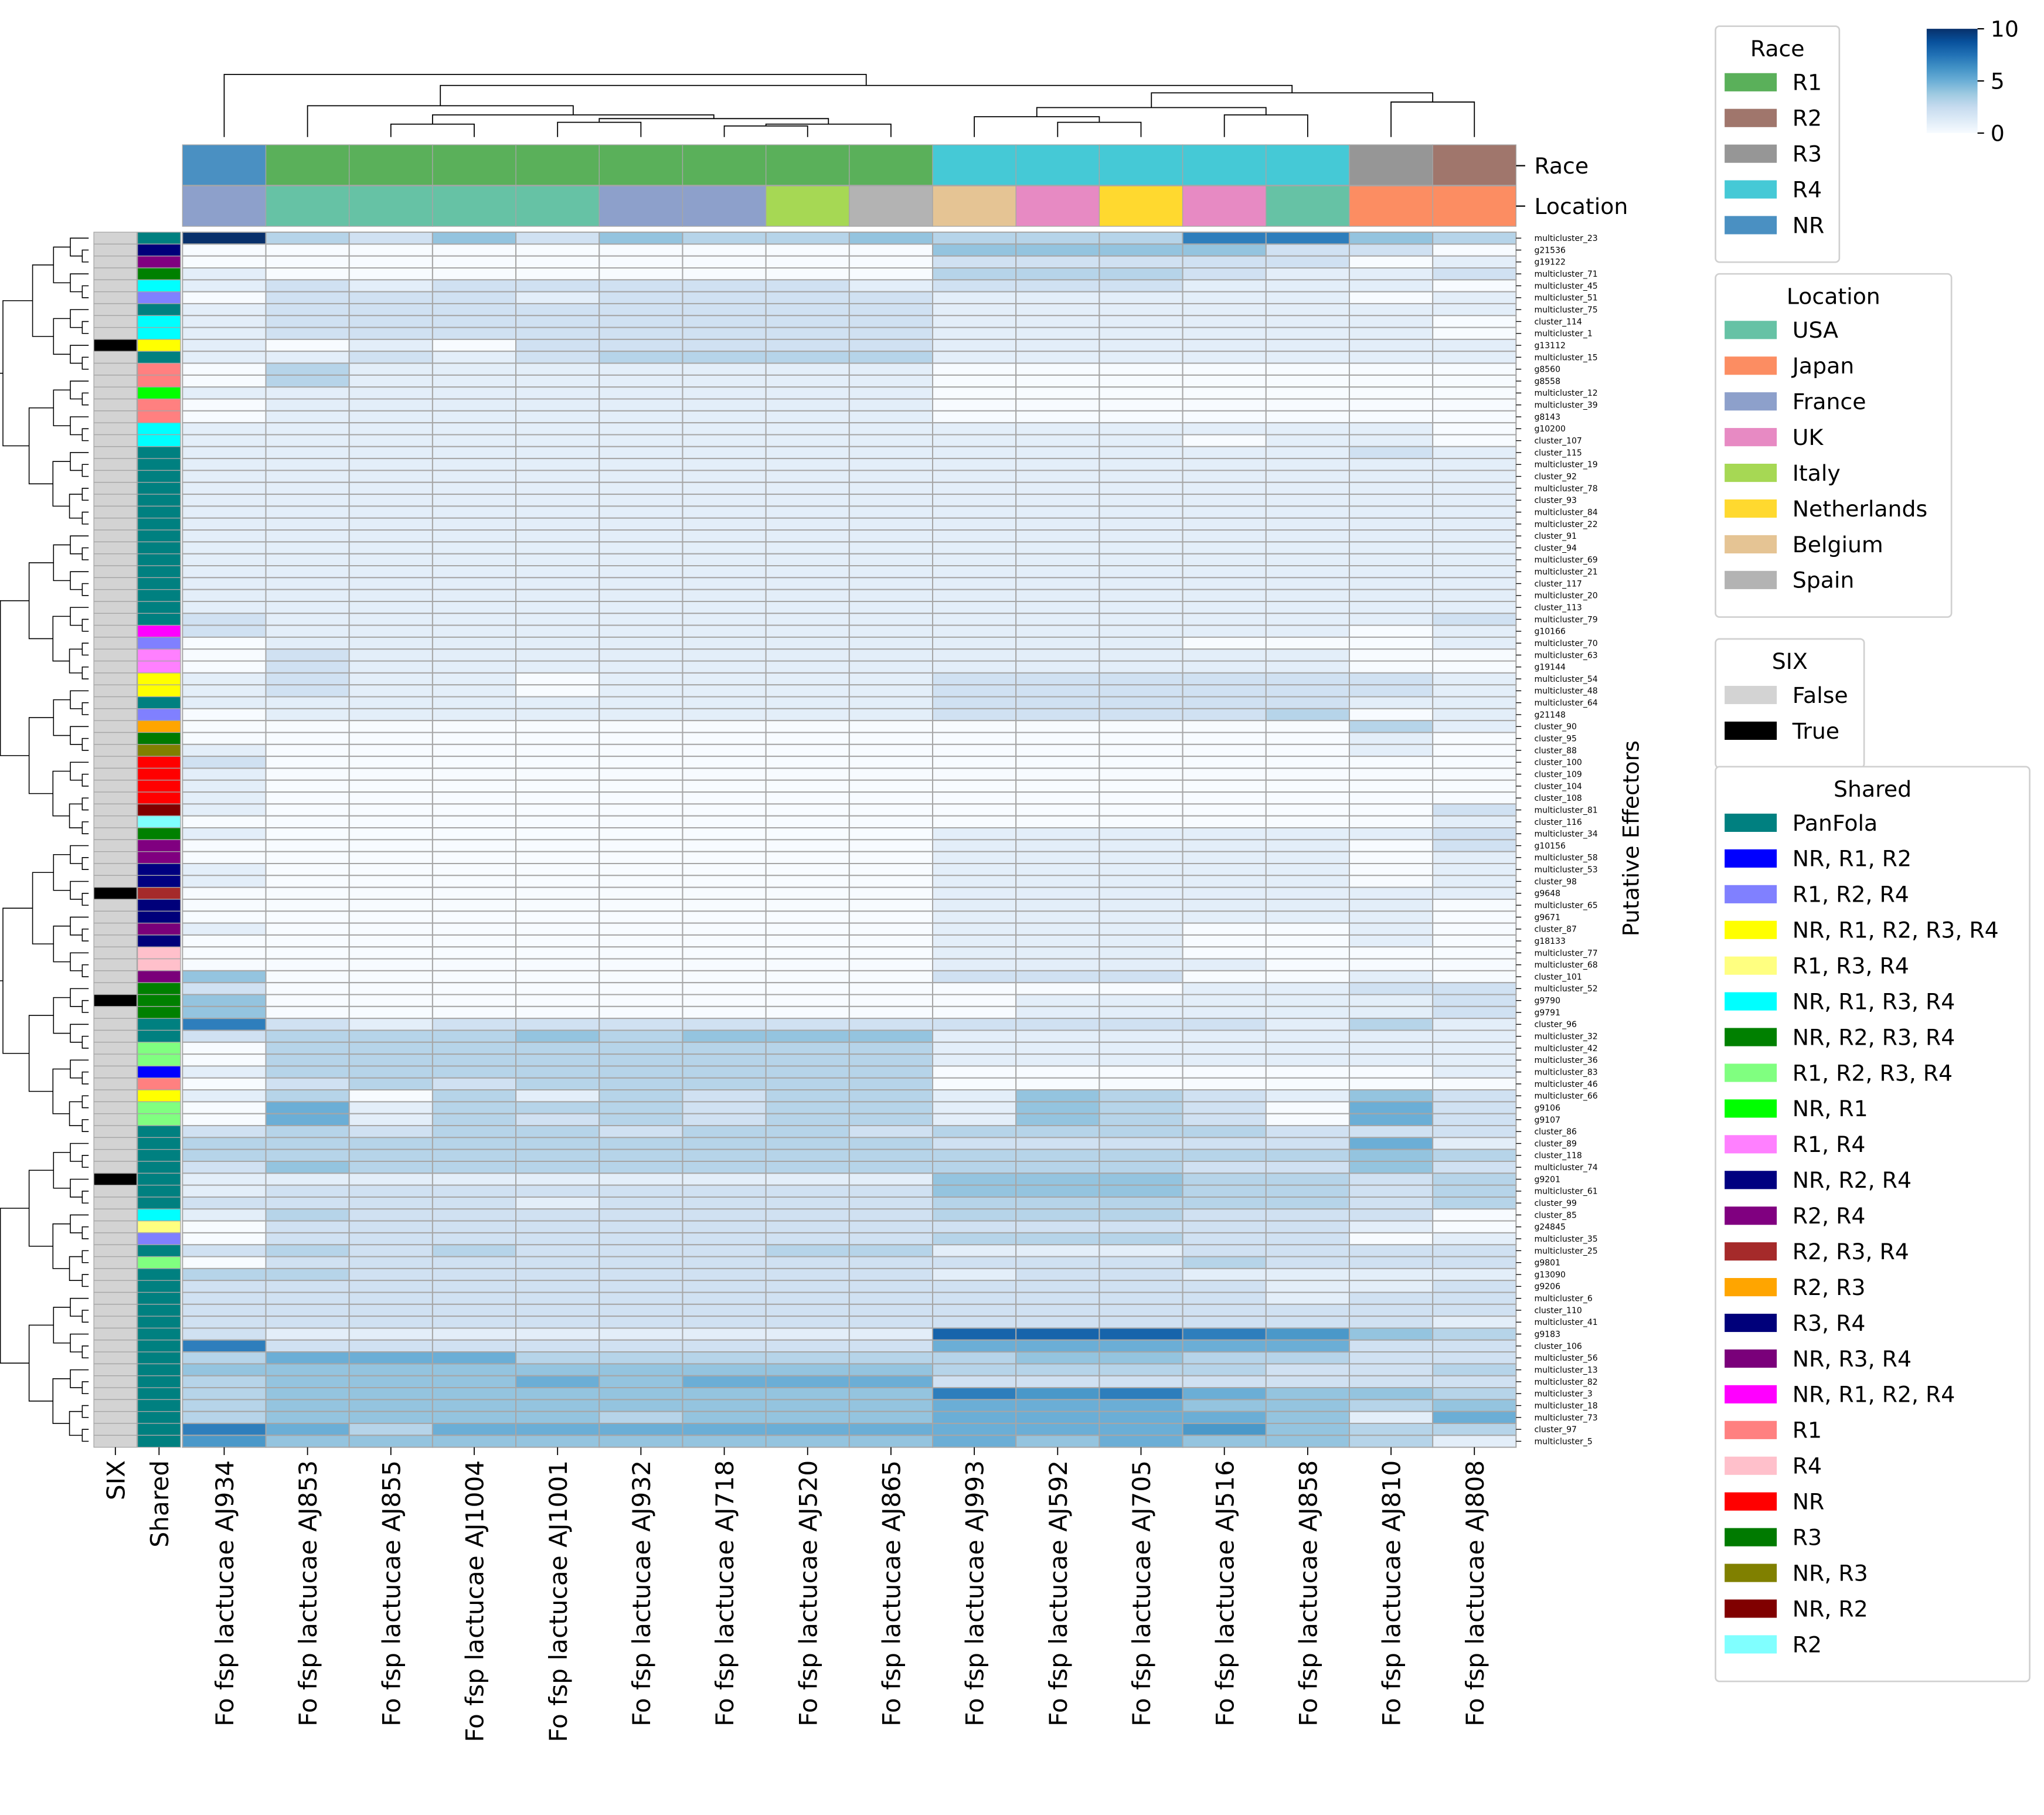 The height and width of the screenshot is (1815, 2044). What do you see at coordinates (1558, 762) in the screenshot?
I see `row-label: cluster_100` at bounding box center [1558, 762].